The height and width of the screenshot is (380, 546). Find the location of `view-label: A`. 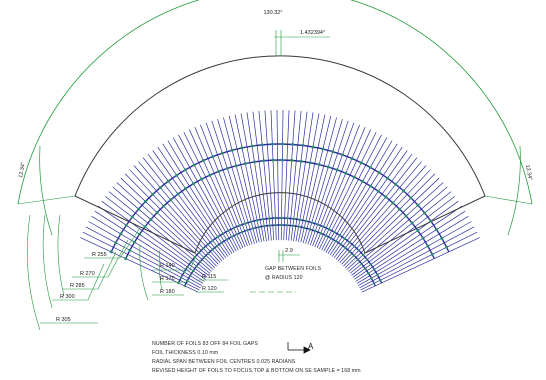

view-label: A is located at coordinates (311, 346).